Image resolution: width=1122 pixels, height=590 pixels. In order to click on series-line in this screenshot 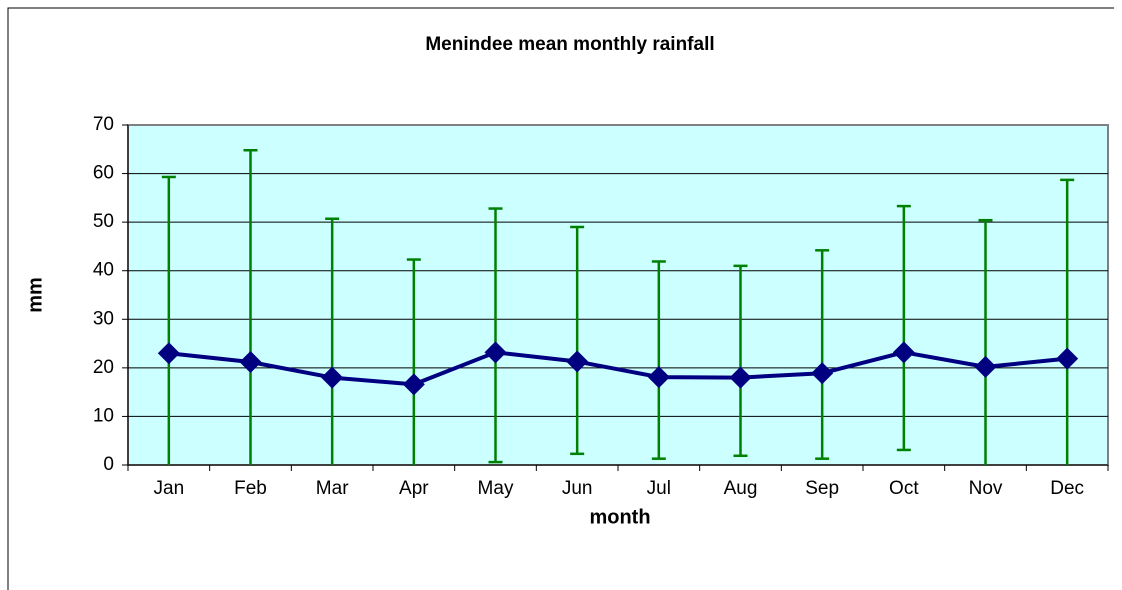, I will do `click(618, 368)`.